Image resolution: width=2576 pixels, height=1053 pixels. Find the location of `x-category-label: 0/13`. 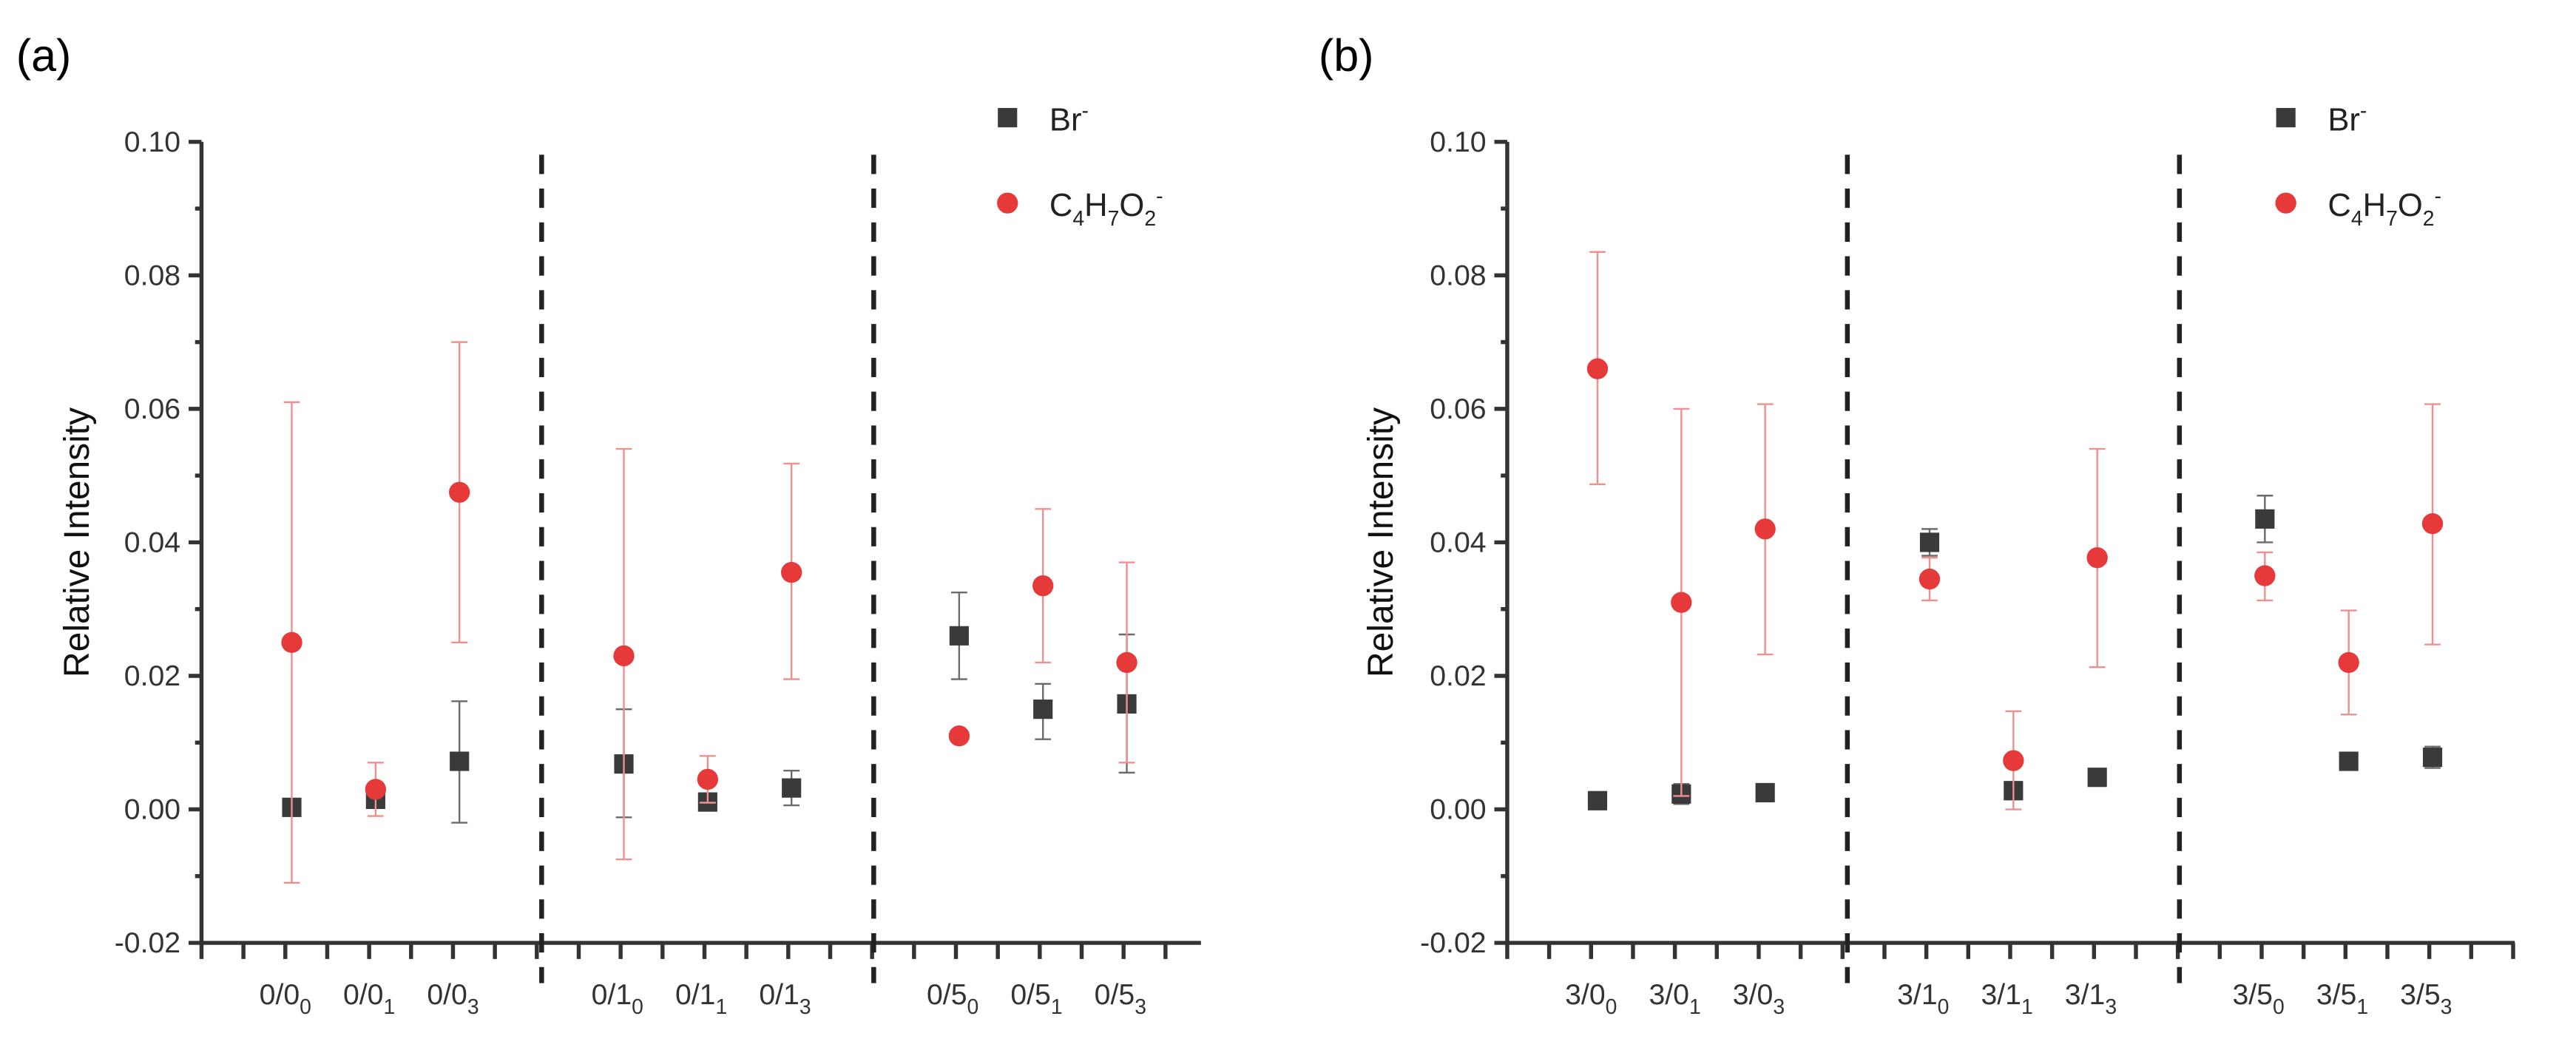

x-category-label: 0/13 is located at coordinates (785, 998).